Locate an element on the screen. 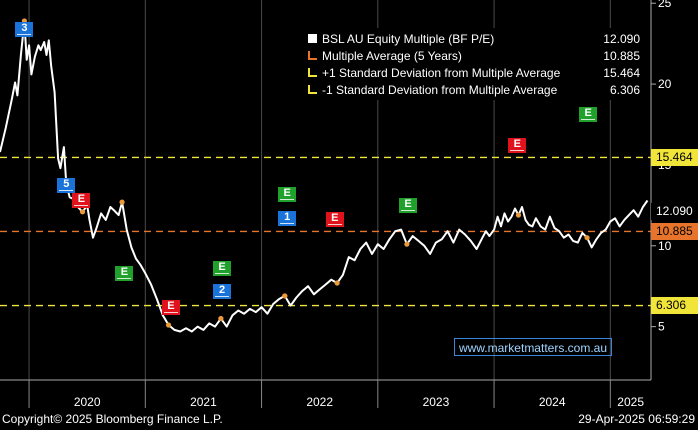  event-marker-red-11: E is located at coordinates (517, 146).